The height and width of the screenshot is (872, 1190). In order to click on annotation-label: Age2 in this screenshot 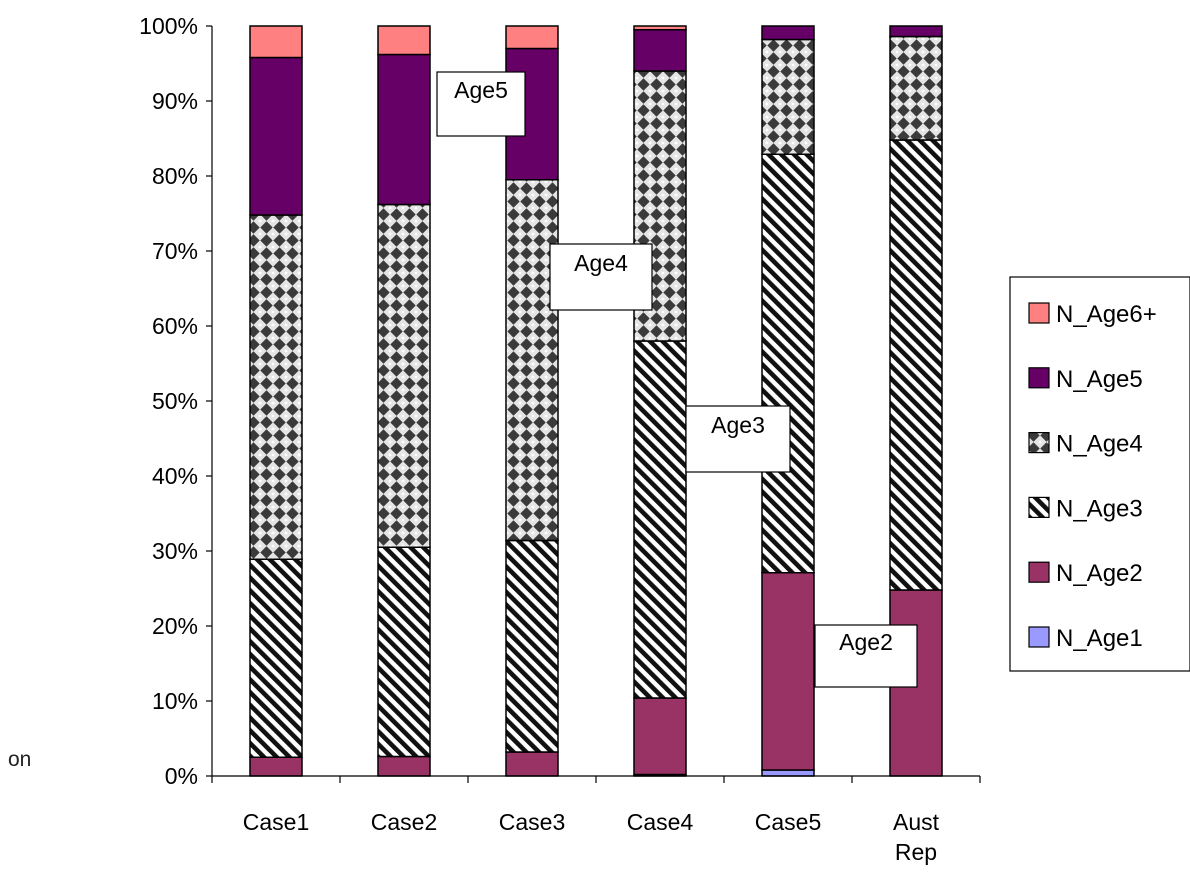, I will do `click(866, 642)`.